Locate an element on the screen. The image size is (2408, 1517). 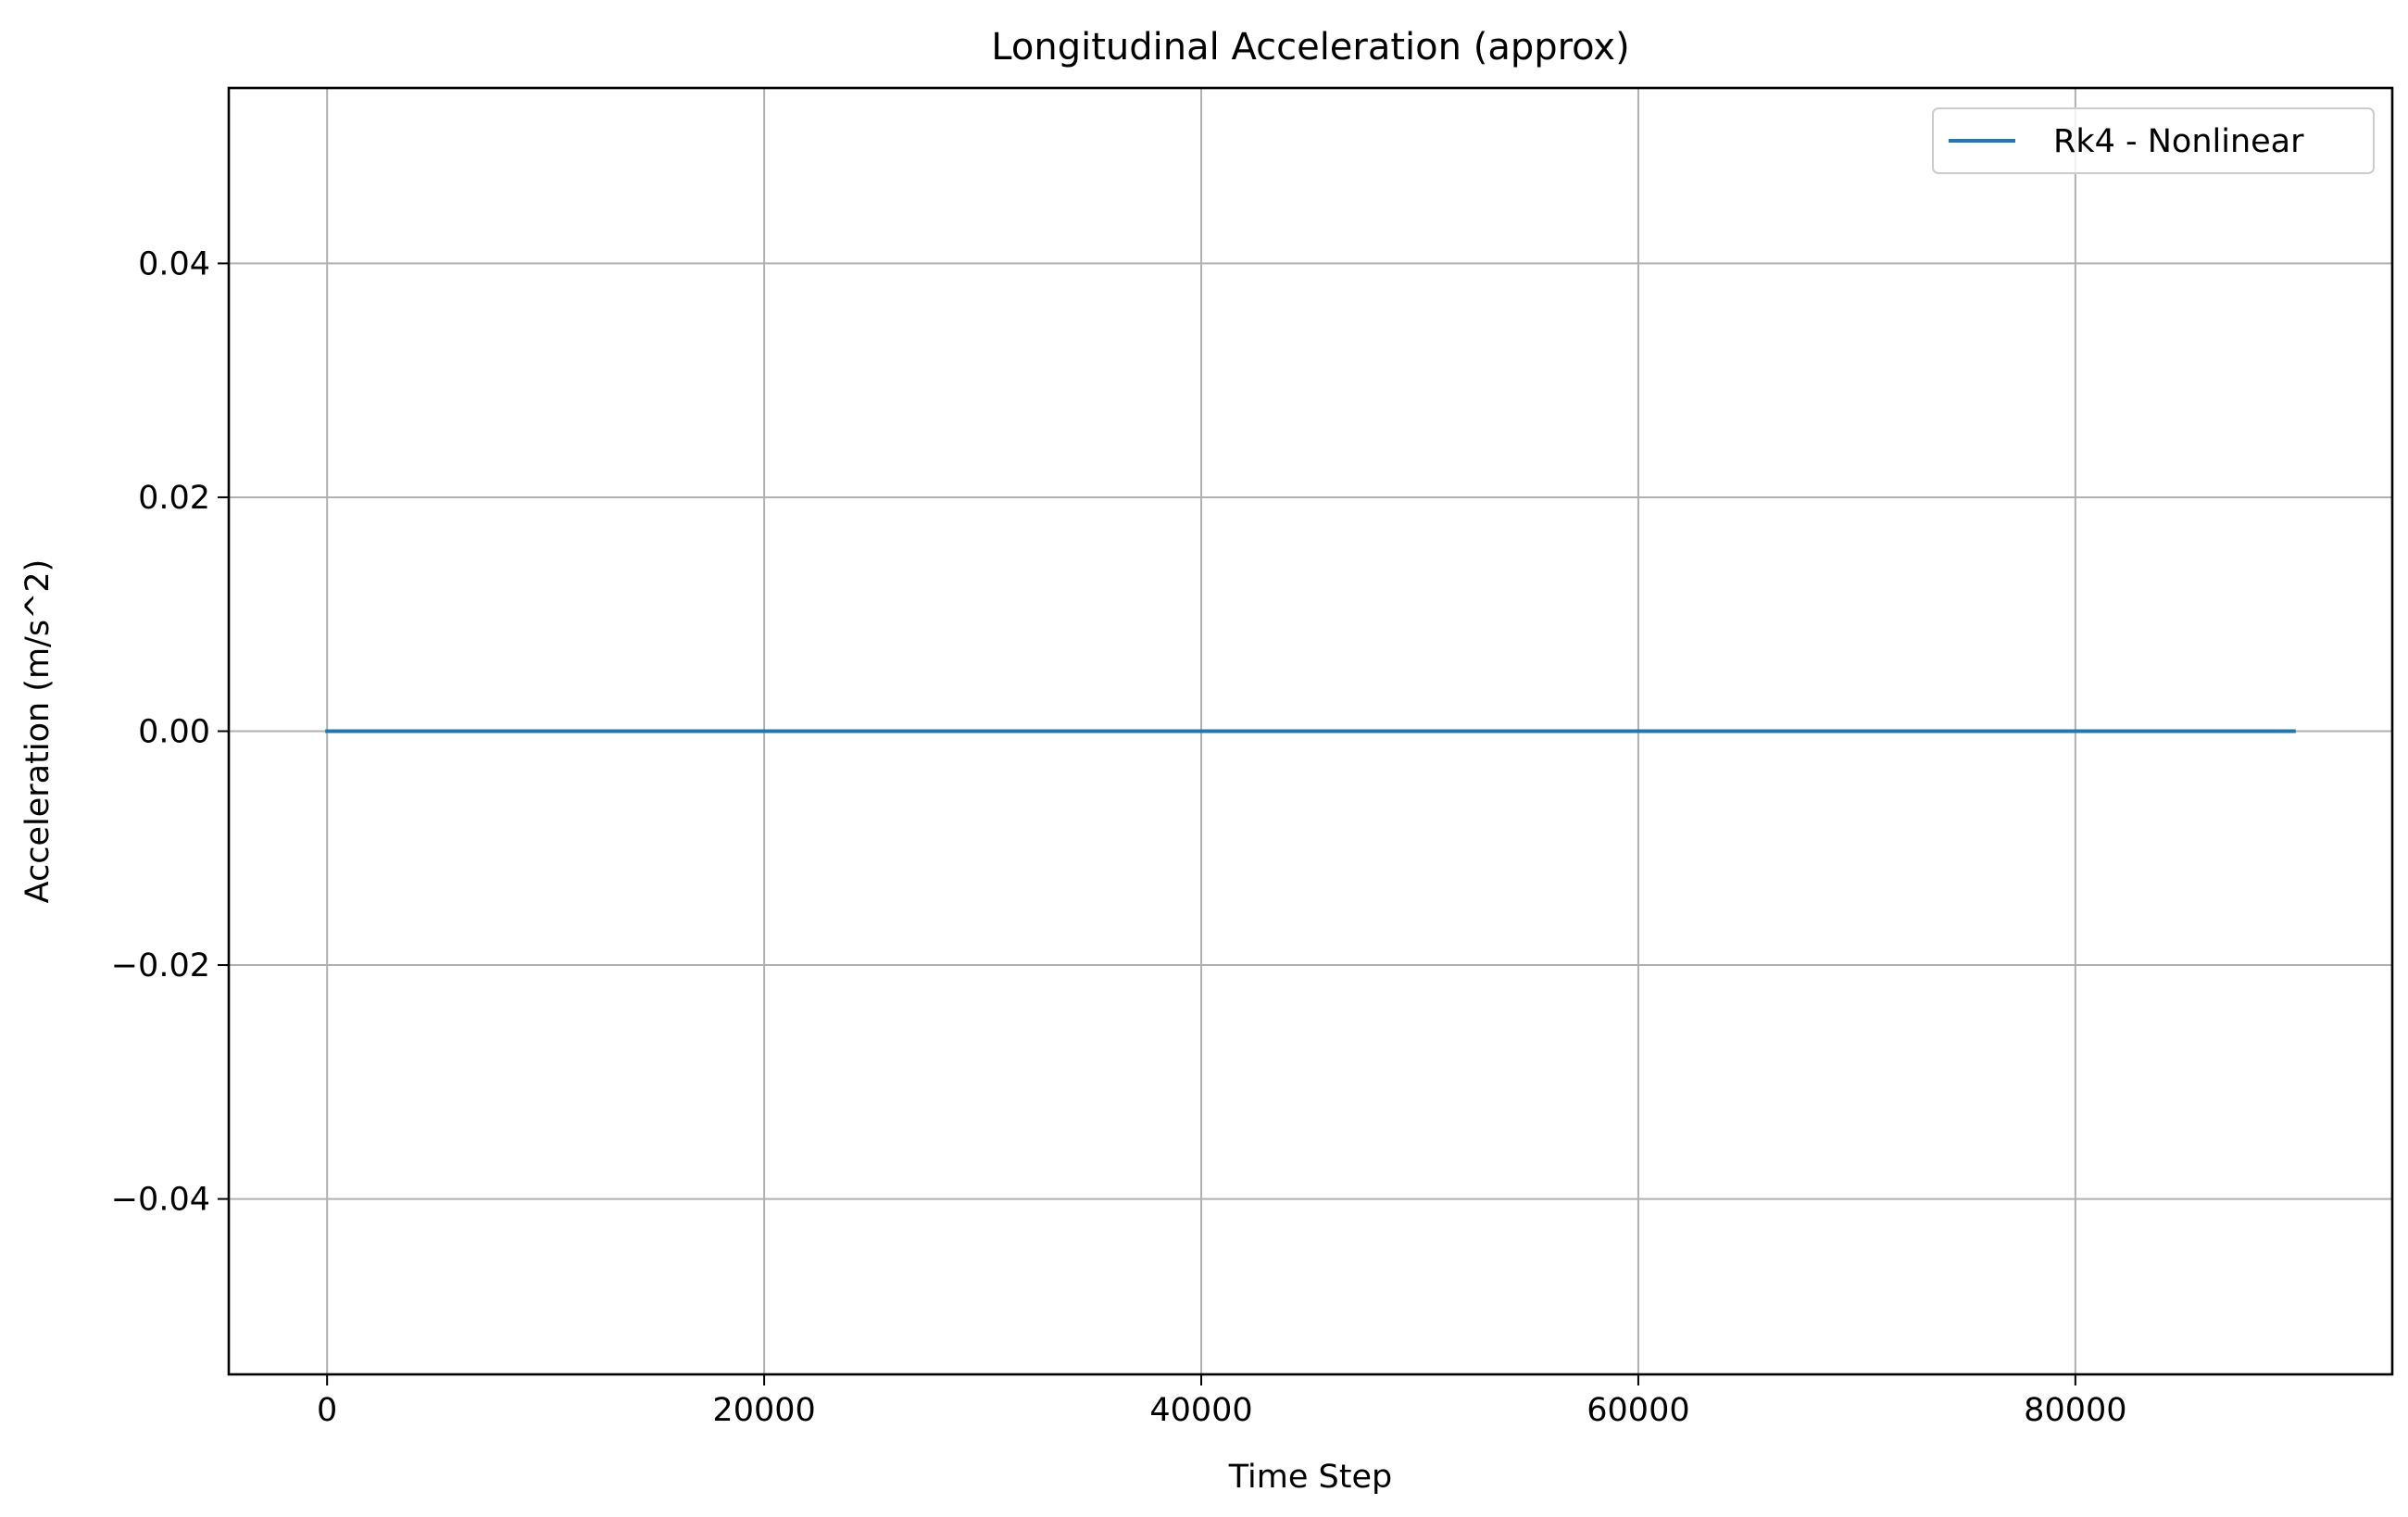
y-tick-label: 0.02 is located at coordinates (174, 498).